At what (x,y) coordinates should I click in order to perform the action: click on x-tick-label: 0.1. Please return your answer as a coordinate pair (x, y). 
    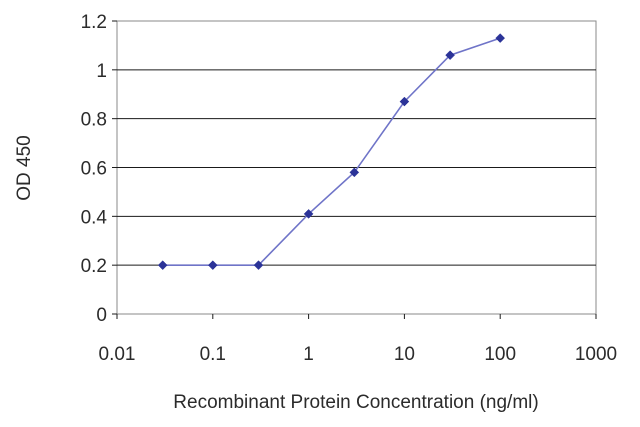
    Looking at the image, I should click on (213, 354).